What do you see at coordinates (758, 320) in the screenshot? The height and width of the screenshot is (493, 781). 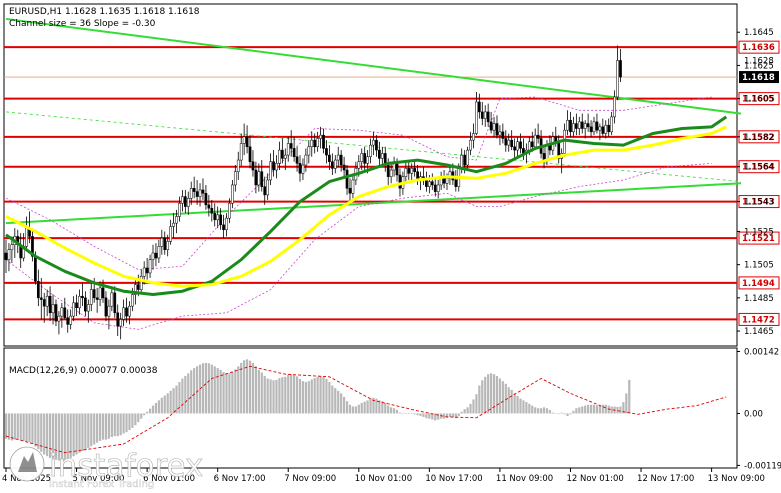 I see `level-label-7: 1.1472` at bounding box center [758, 320].